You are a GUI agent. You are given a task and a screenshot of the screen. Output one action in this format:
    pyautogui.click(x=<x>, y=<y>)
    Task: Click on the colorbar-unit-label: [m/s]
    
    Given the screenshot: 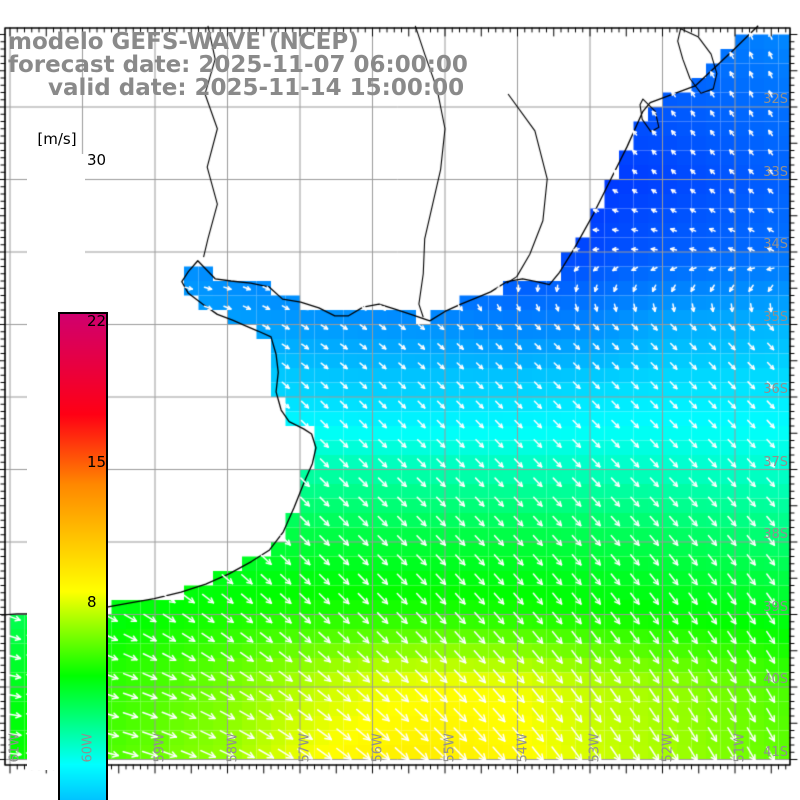 What is the action you would take?
    pyautogui.click(x=57, y=139)
    